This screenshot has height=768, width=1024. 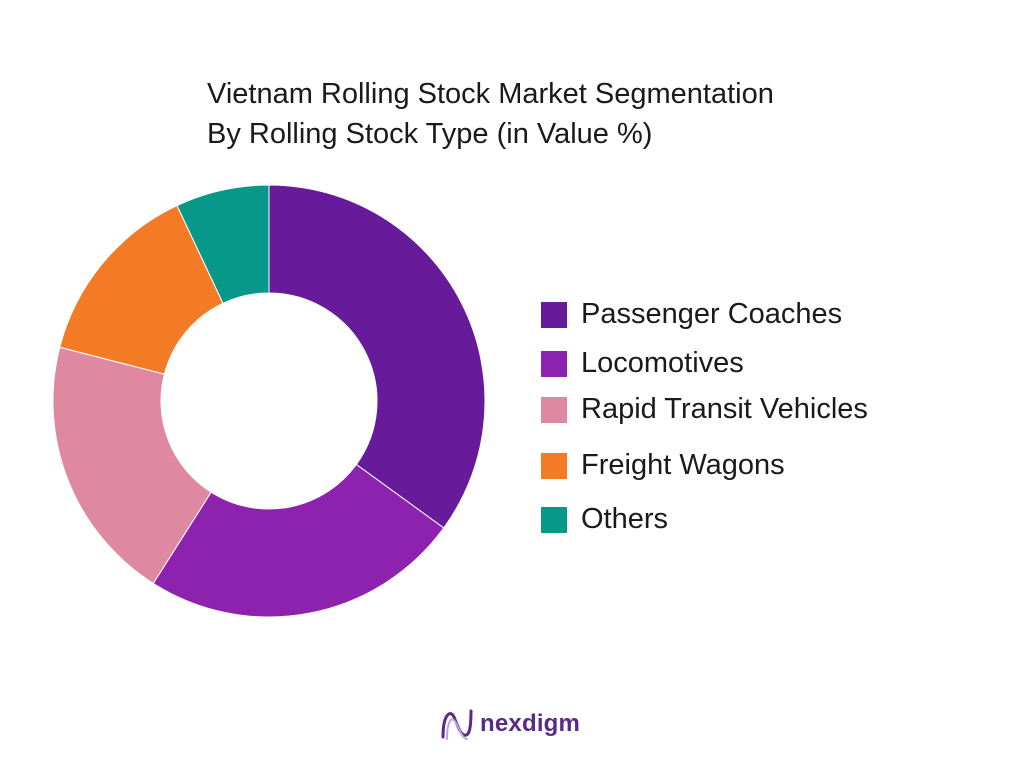 I want to click on legend-item-locomotives: Locomotives, so click(x=642, y=363).